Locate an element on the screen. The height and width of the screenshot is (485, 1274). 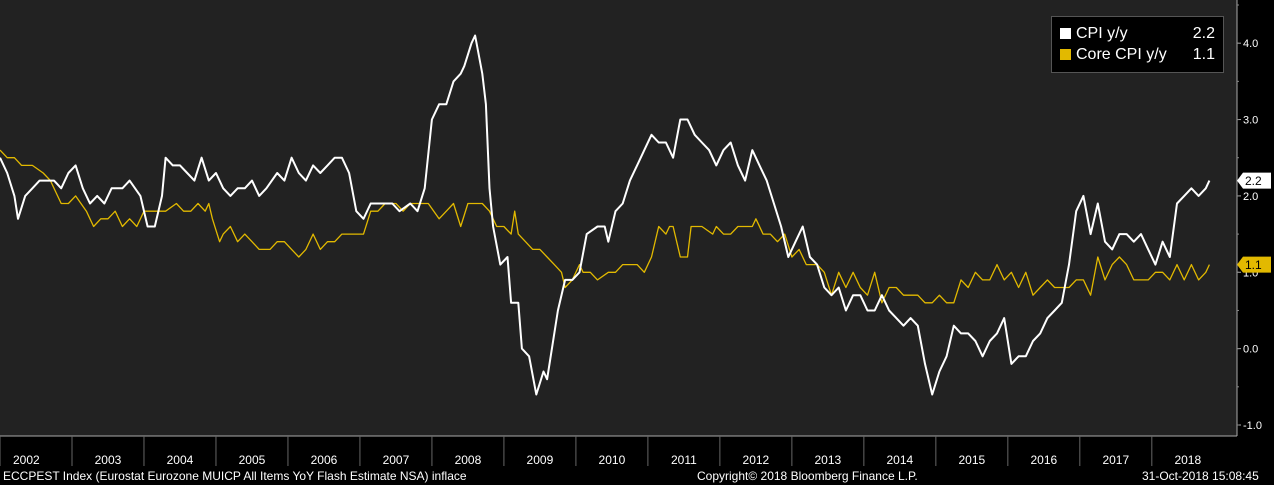
x-tick-label: 2013 is located at coordinates (828, 460).